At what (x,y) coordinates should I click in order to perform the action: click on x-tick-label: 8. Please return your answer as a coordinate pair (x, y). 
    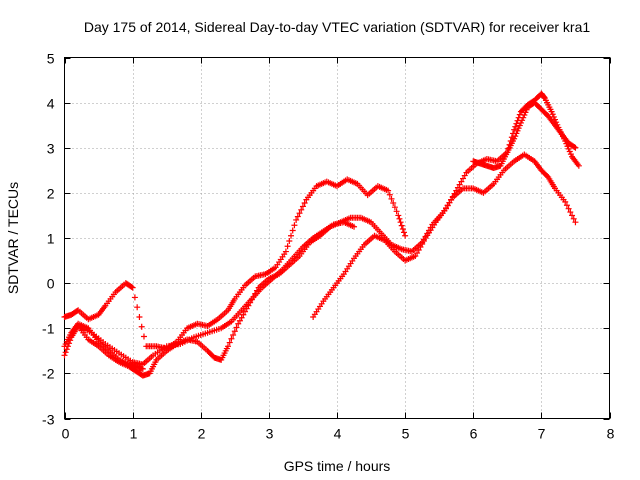
    Looking at the image, I should click on (611, 434).